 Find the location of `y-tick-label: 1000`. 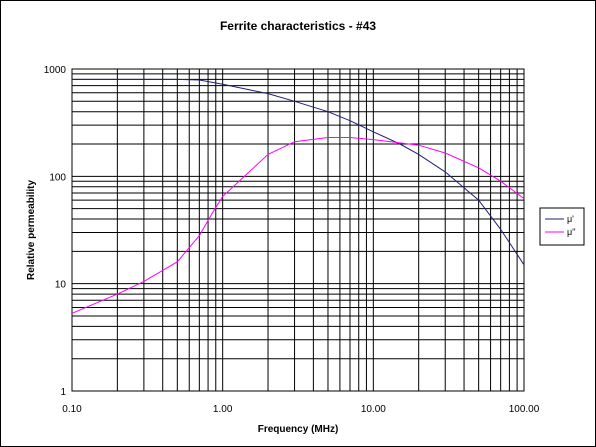

y-tick-label: 1000 is located at coordinates (55, 70).